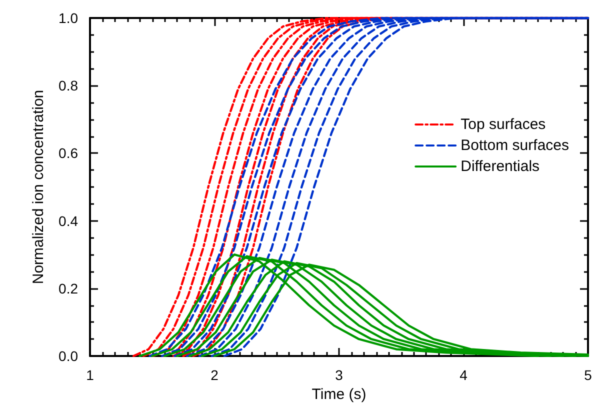 The width and height of the screenshot is (598, 419). I want to click on x-tick-label: 3, so click(339, 375).